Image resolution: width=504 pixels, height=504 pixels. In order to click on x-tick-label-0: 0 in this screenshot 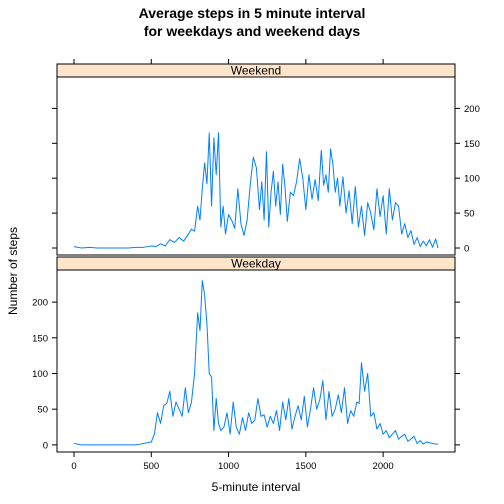, I will do `click(73, 466)`.